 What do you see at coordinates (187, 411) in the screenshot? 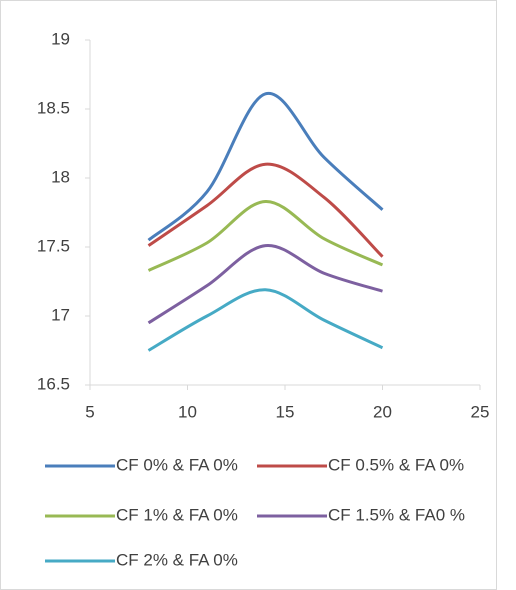
I see `x-tick-label: 10` at bounding box center [187, 411].